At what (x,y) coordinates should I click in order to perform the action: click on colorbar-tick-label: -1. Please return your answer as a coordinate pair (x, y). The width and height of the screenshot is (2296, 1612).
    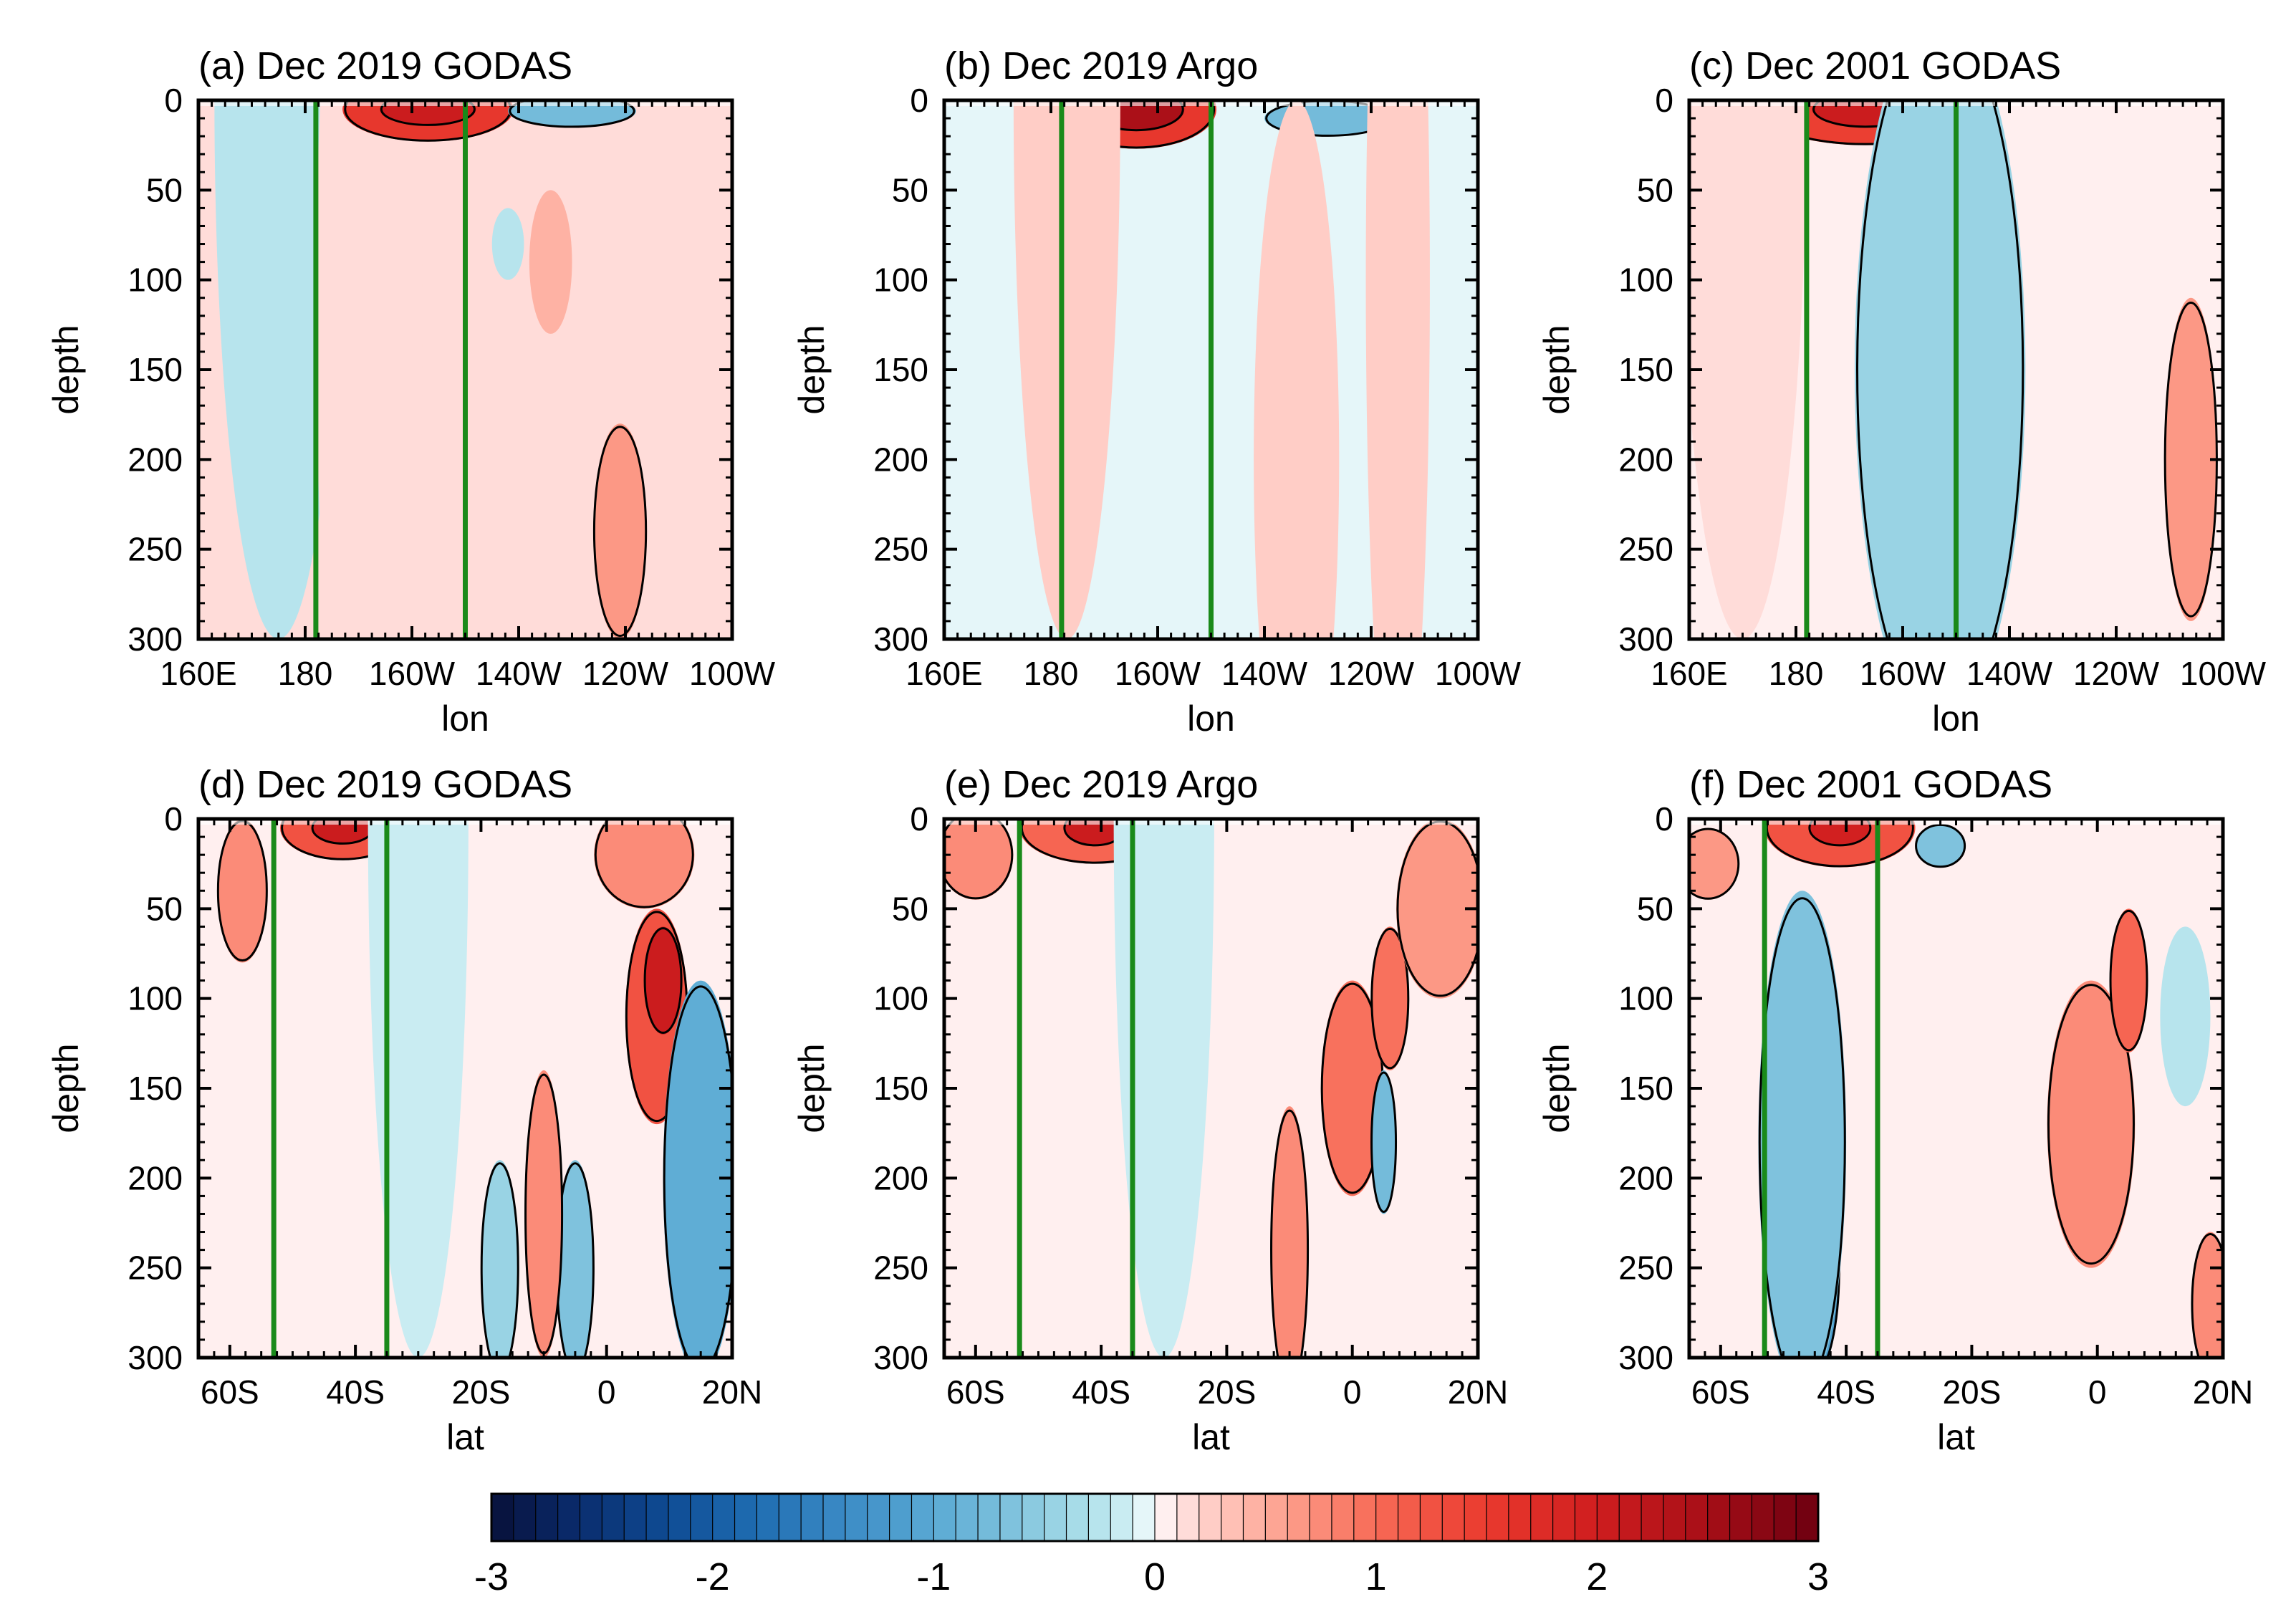
    Looking at the image, I should click on (934, 1576).